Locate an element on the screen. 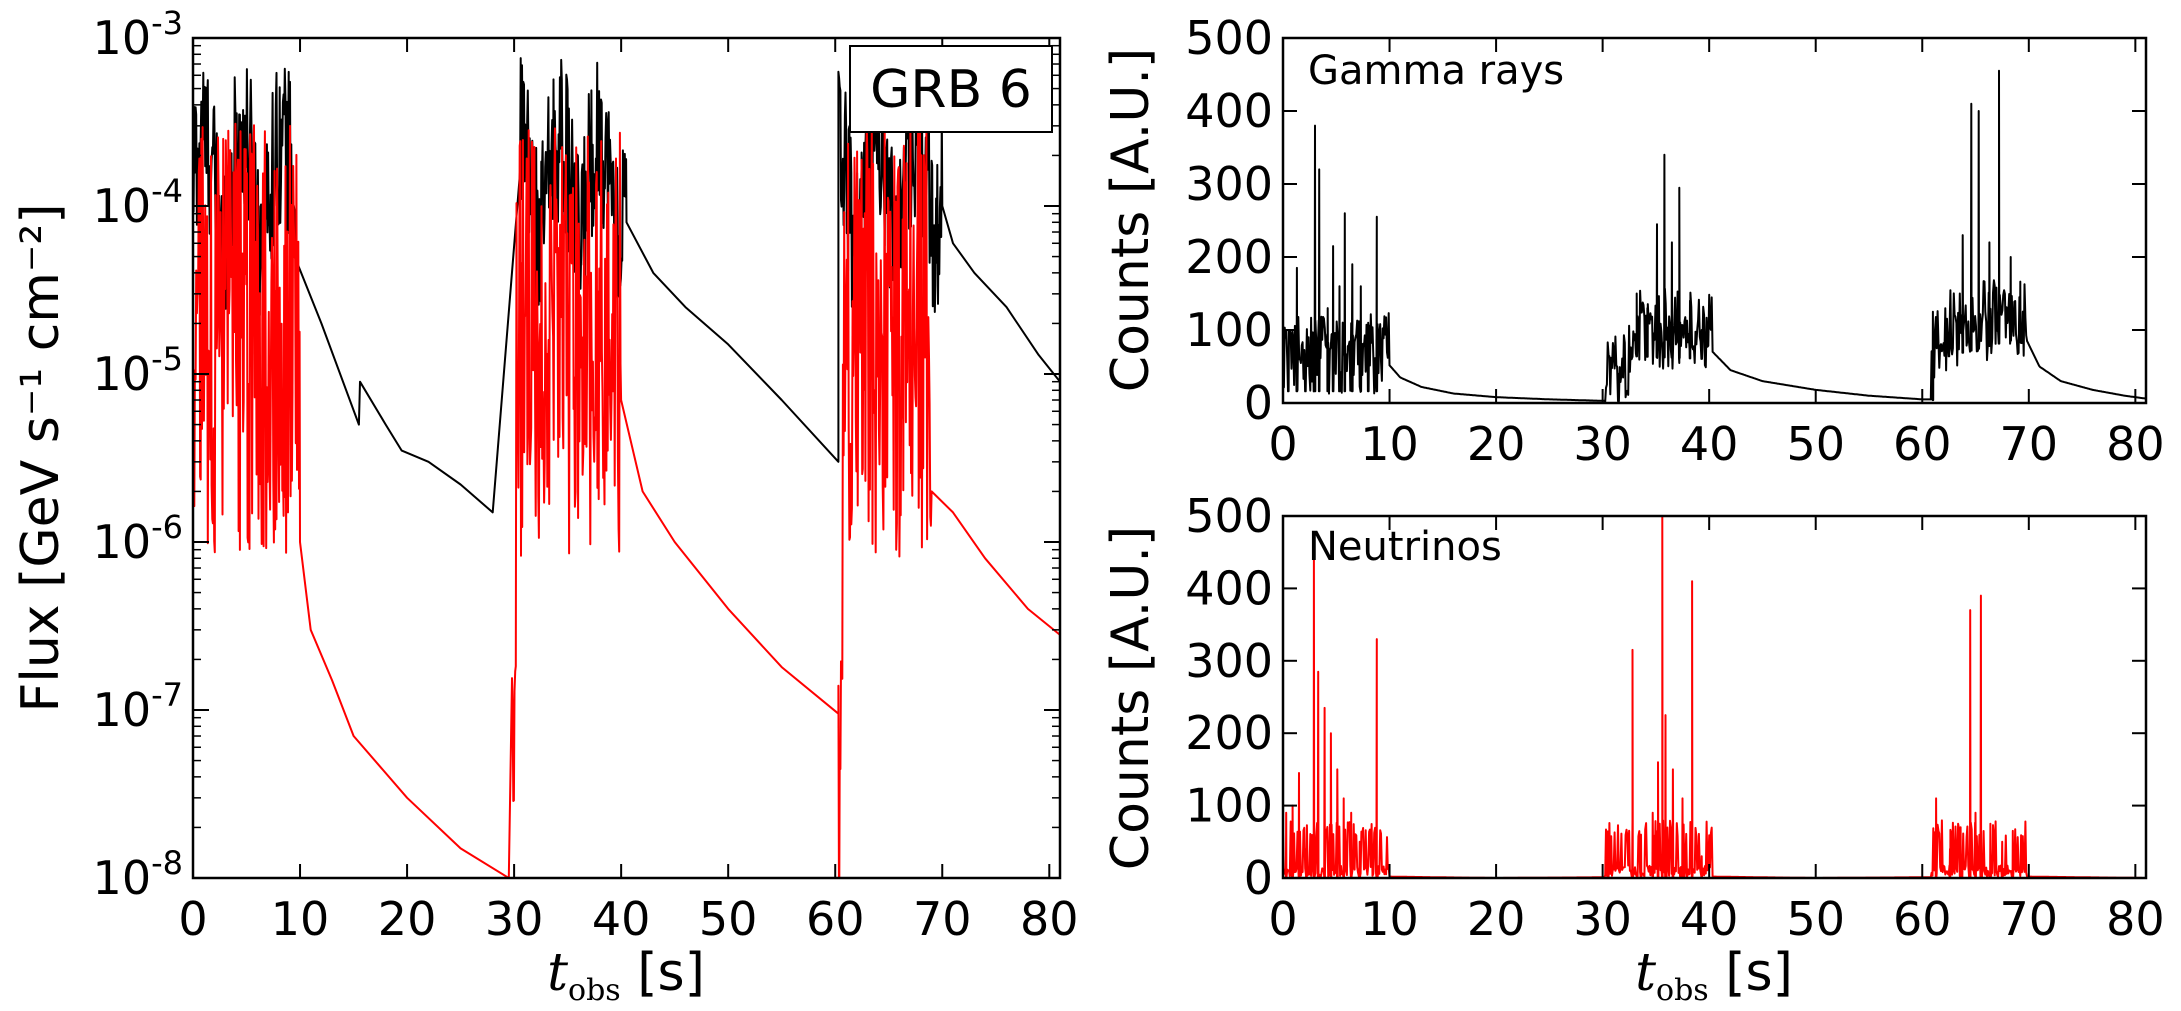 The height and width of the screenshot is (1011, 2181). legend: GRB 6 is located at coordinates (951, 89).